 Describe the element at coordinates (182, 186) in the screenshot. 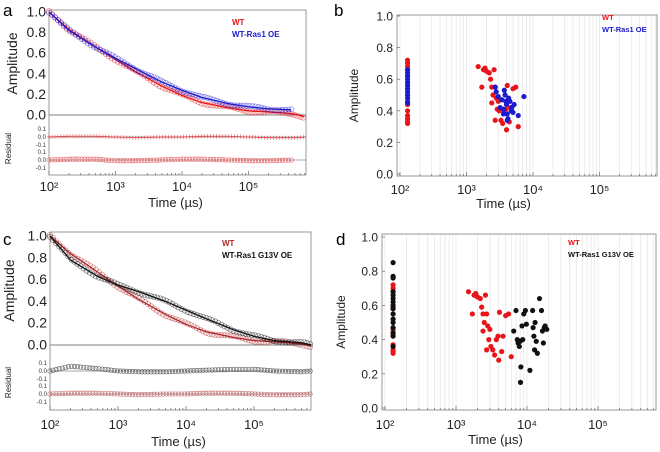

I see `x-tick-label: 10⁴` at that location.